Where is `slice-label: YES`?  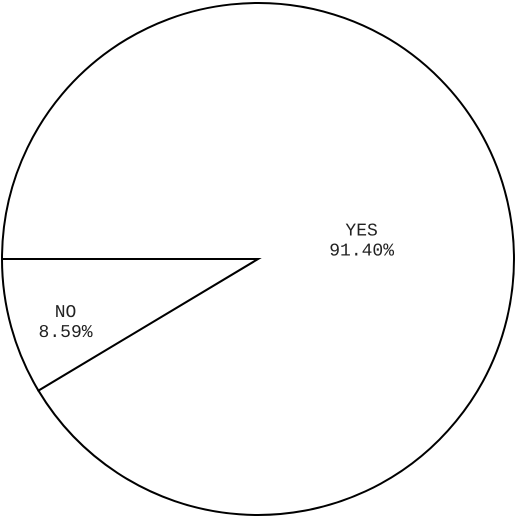 slice-label: YES is located at coordinates (361, 231).